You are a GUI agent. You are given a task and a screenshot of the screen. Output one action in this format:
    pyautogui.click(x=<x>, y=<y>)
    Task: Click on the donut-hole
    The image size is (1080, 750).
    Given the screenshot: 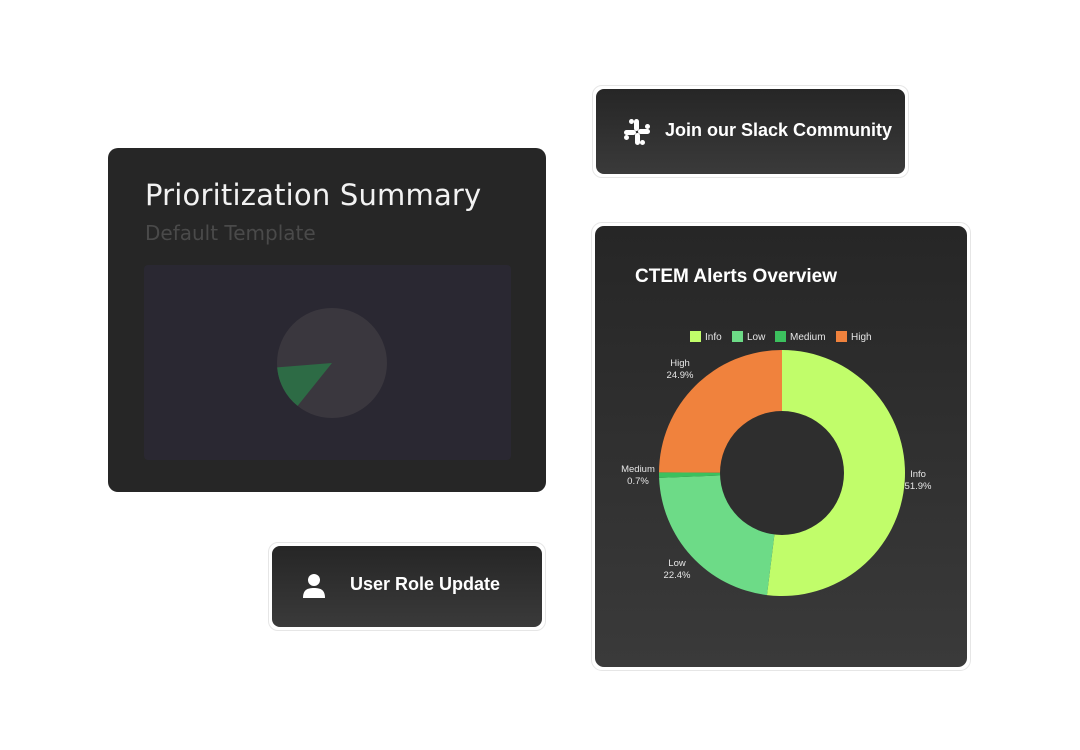 What is the action you would take?
    pyautogui.click(x=782, y=473)
    